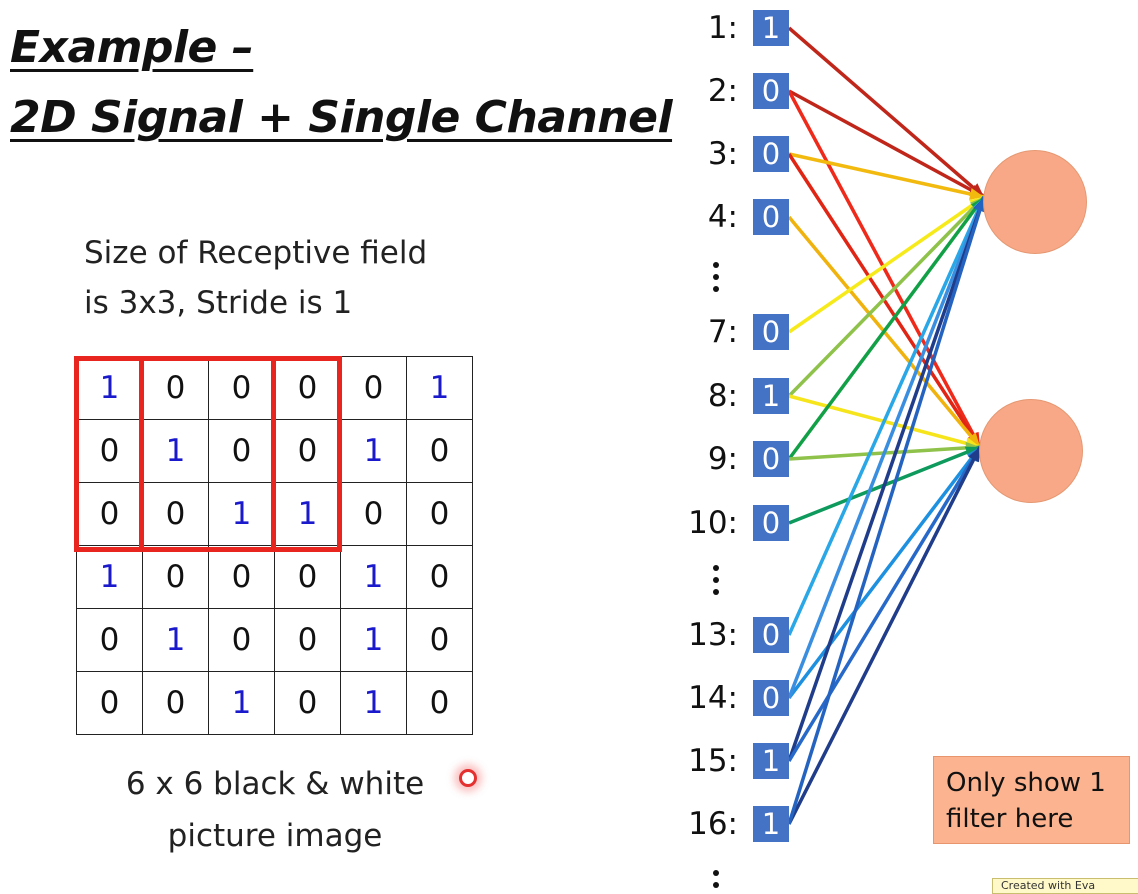 Image resolution: width=1138 pixels, height=894 pixels. What do you see at coordinates (218, 303) in the screenshot?
I see `description-line-2: is 3x3, Stride is 1` at bounding box center [218, 303].